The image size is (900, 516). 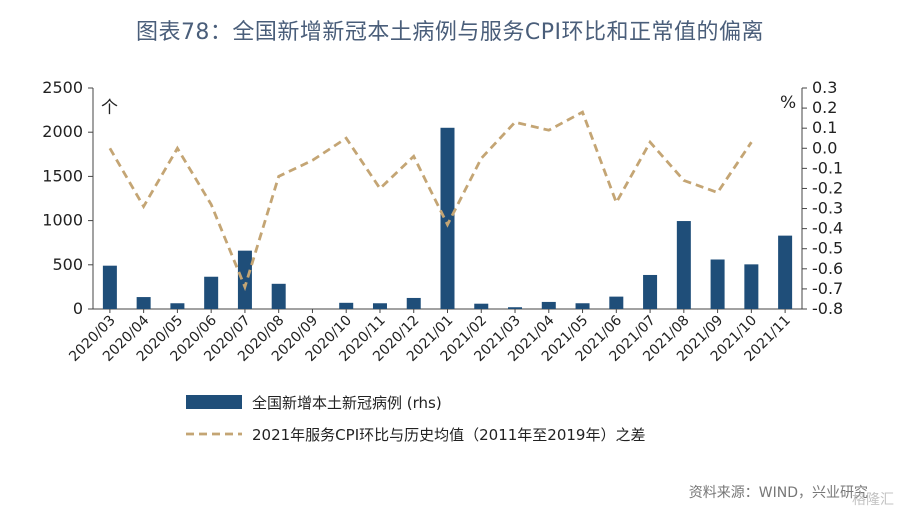 What do you see at coordinates (788, 103) in the screenshot?
I see `right-unit-label: %` at bounding box center [788, 103].